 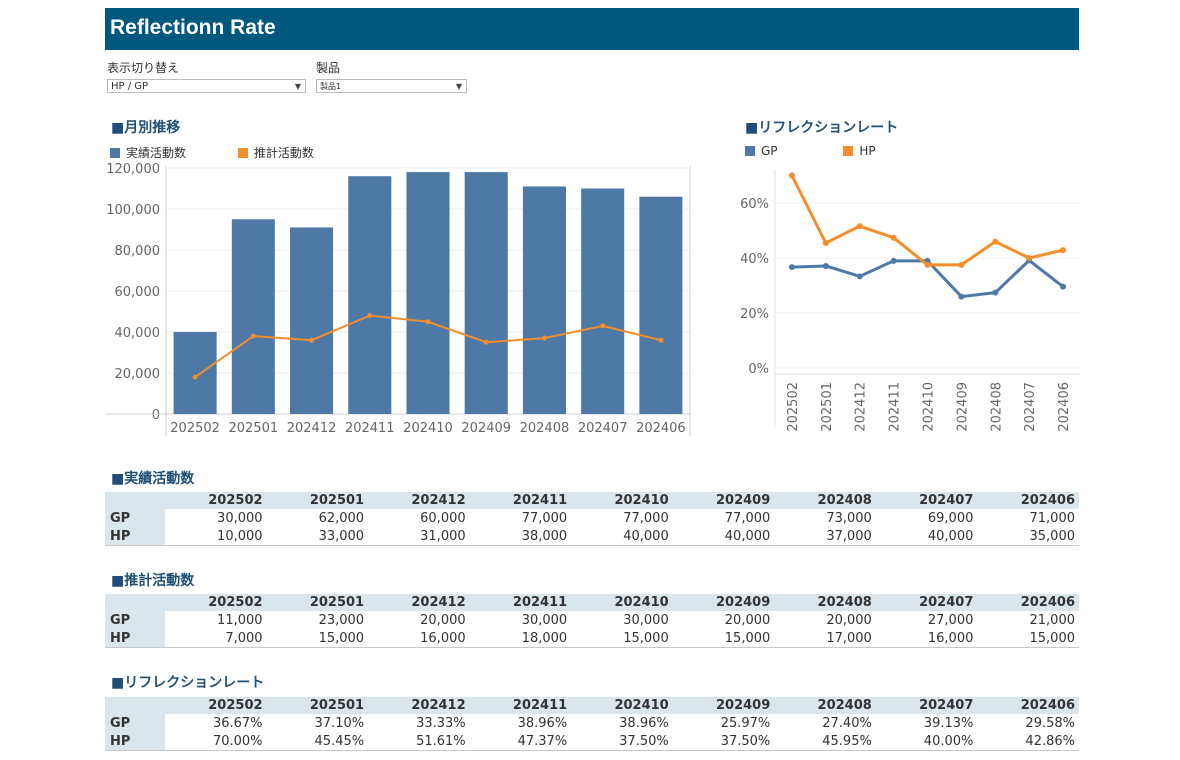 What do you see at coordinates (723, 741) in the screenshot?
I see `table-cell: 37.50%` at bounding box center [723, 741].